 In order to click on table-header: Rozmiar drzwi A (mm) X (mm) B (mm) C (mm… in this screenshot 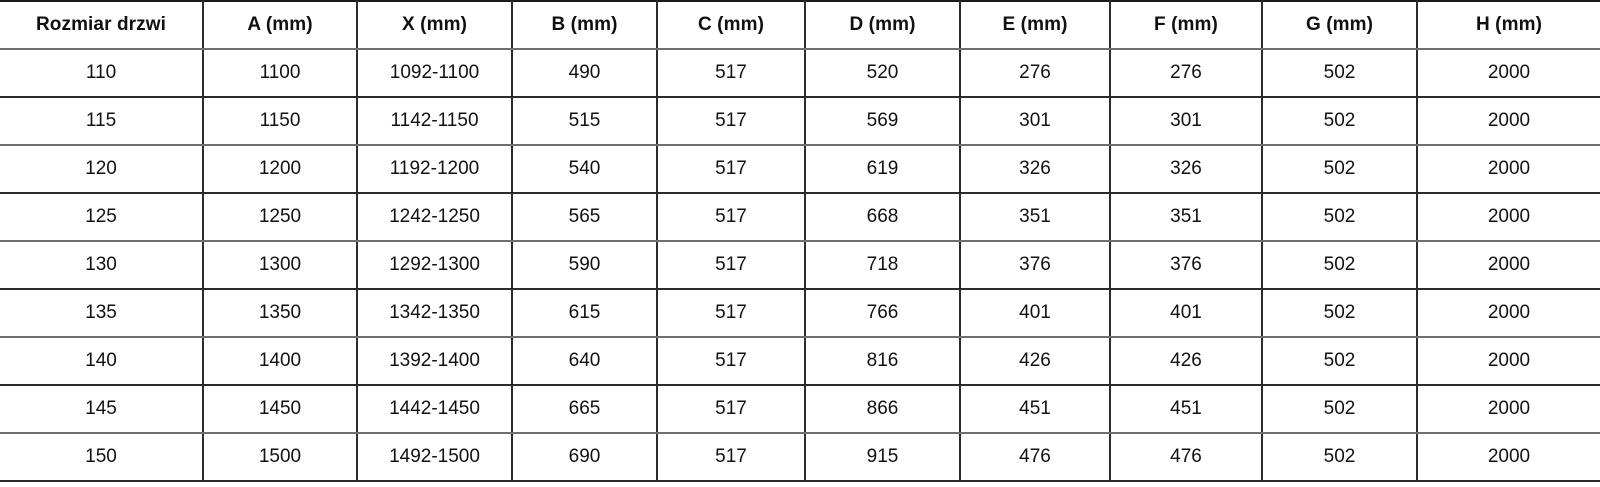, I will do `click(800, 25)`.